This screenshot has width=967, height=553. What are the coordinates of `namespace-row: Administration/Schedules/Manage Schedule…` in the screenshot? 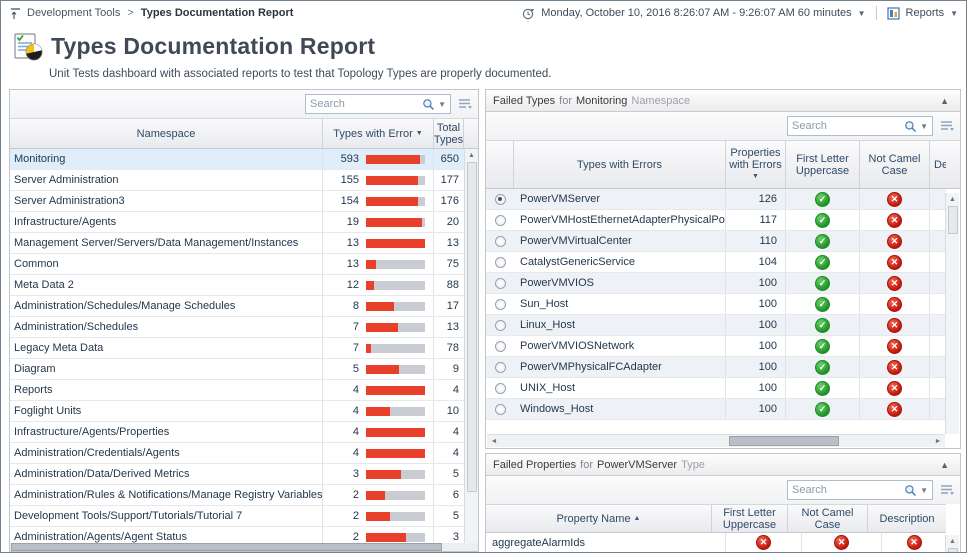 It's located at (237, 306).